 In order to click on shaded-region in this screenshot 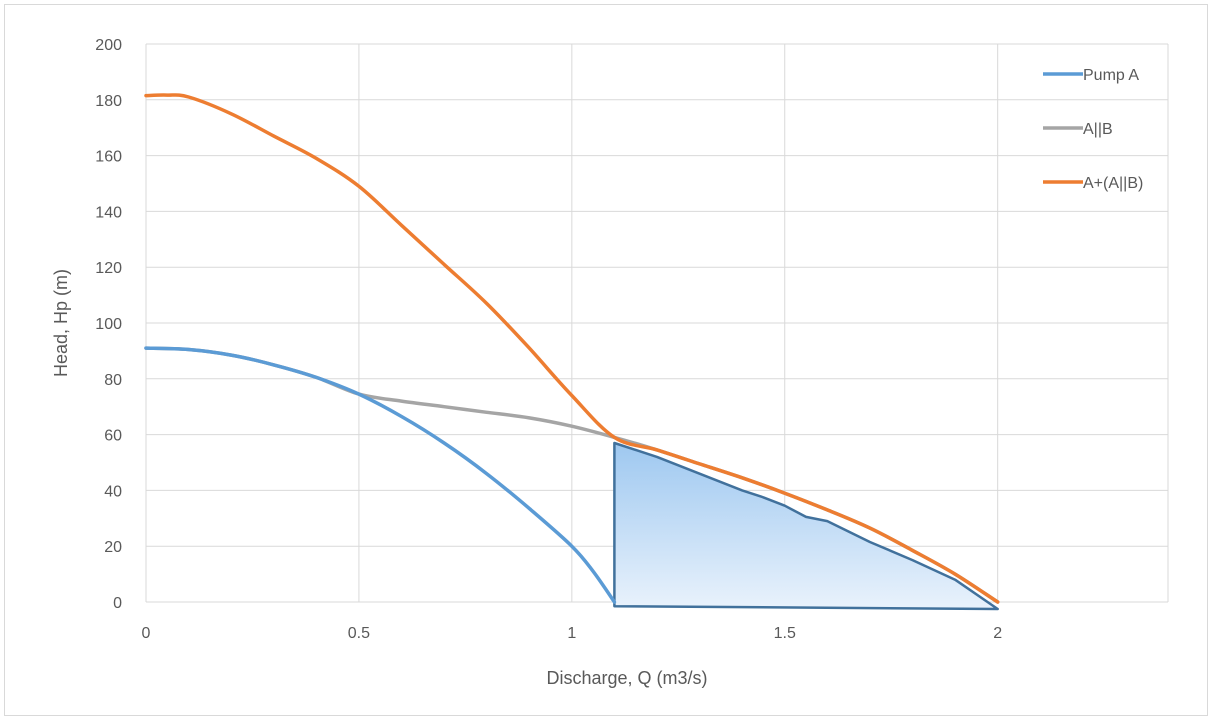, I will do `click(806, 526)`.